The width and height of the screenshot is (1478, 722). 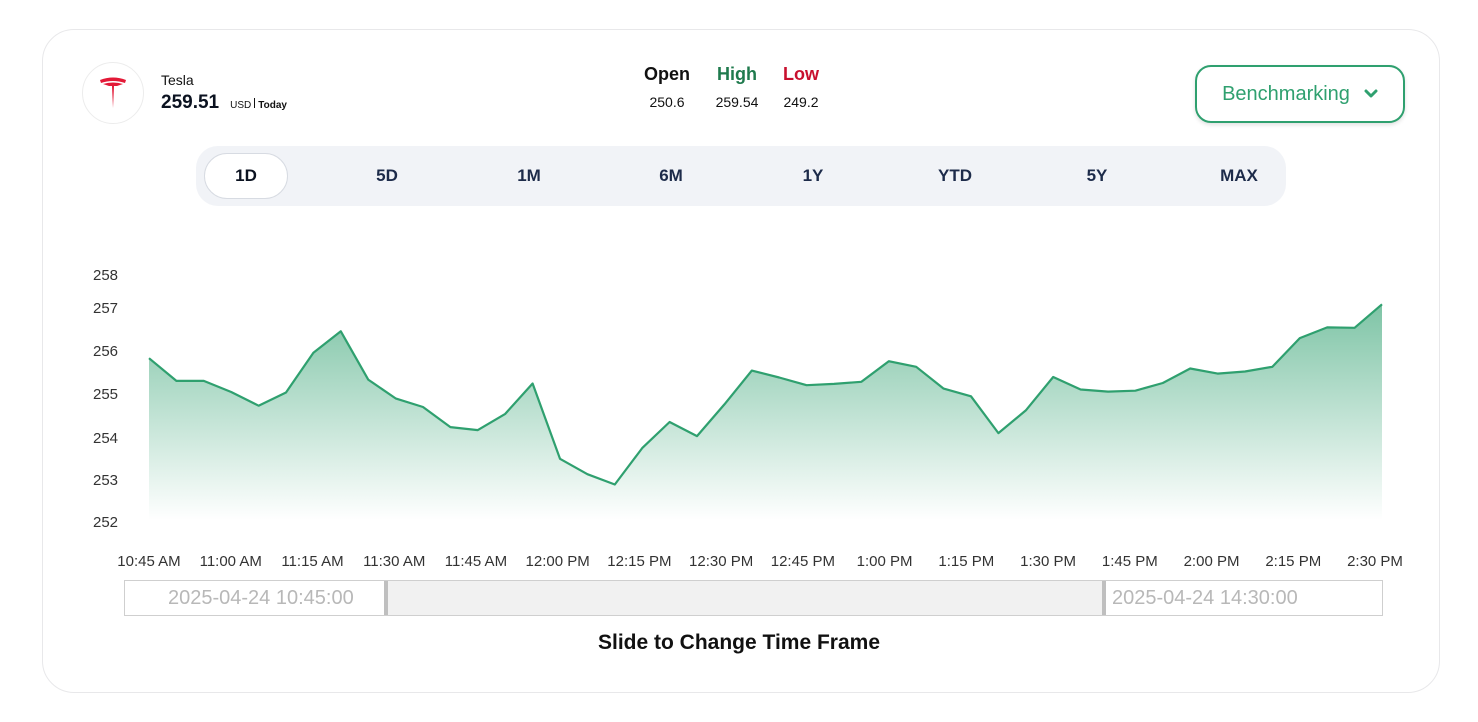 I want to click on benchmarking-button: Benchmarking, so click(x=1300, y=94).